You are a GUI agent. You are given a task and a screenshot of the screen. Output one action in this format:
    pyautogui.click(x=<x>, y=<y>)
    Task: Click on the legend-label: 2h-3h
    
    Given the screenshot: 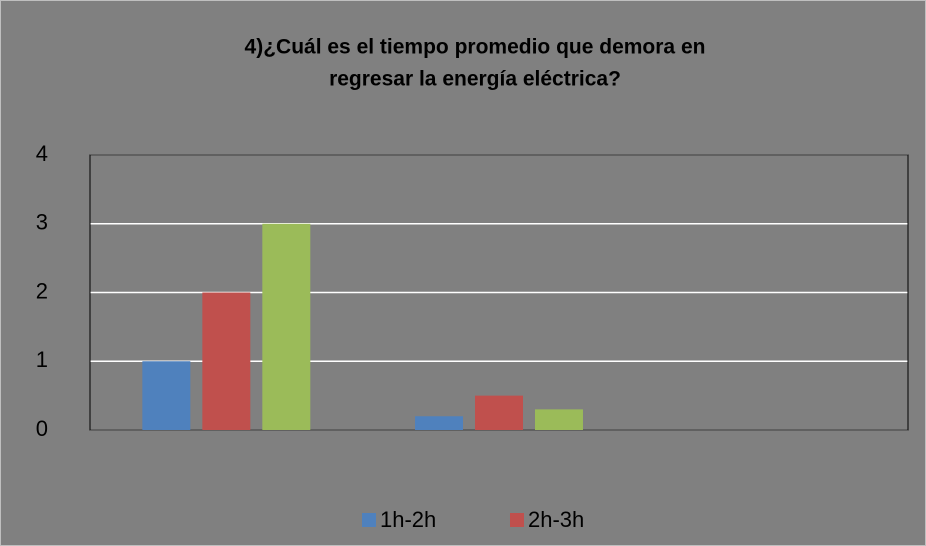 What is the action you would take?
    pyautogui.click(x=556, y=519)
    